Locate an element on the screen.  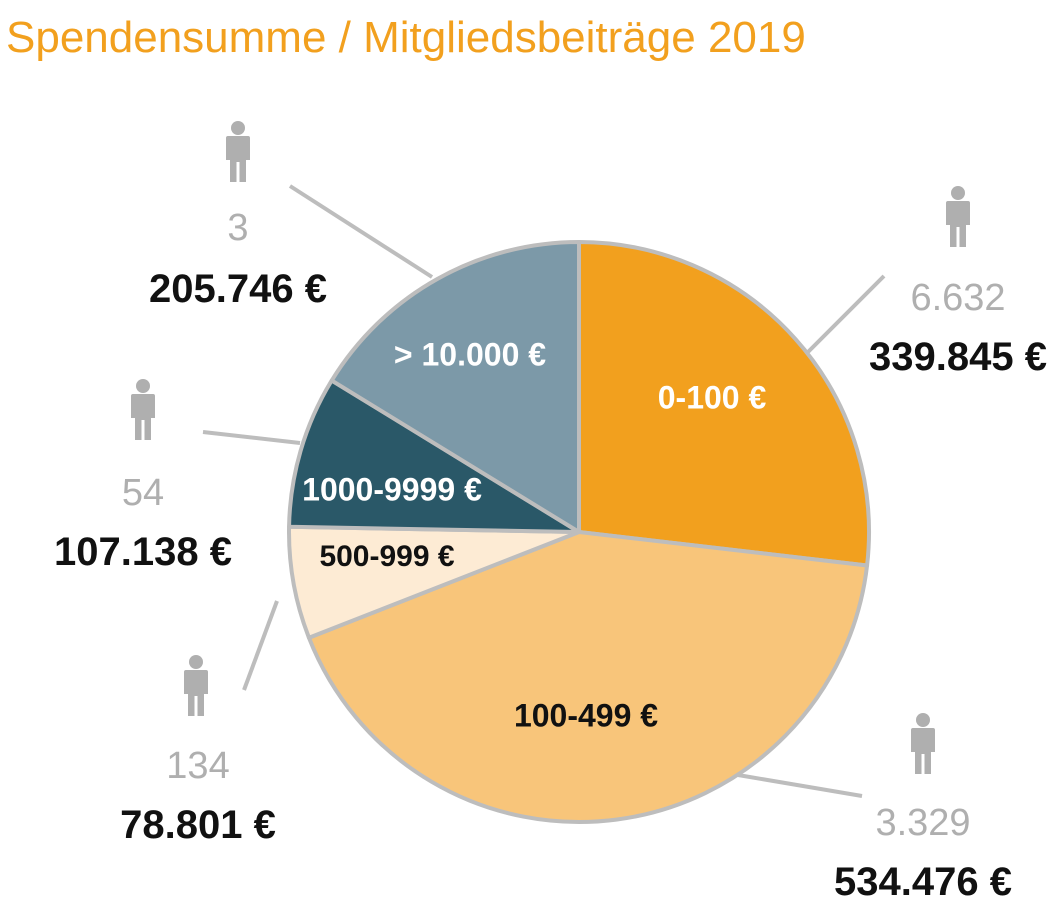
slice-label: 100-499 € is located at coordinates (586, 715).